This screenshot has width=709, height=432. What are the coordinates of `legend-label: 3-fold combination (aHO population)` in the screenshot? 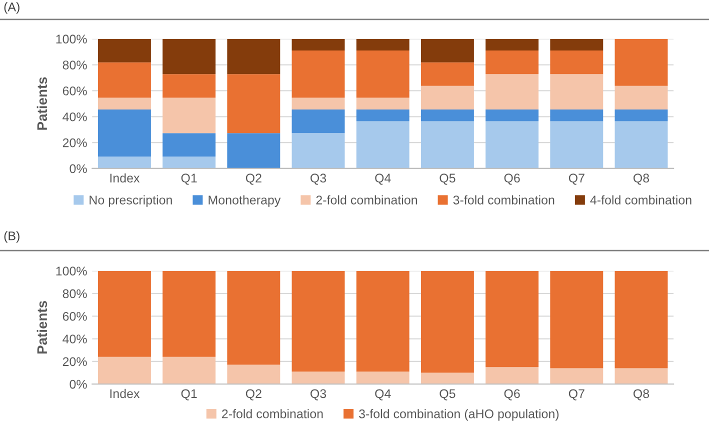 It's located at (459, 415).